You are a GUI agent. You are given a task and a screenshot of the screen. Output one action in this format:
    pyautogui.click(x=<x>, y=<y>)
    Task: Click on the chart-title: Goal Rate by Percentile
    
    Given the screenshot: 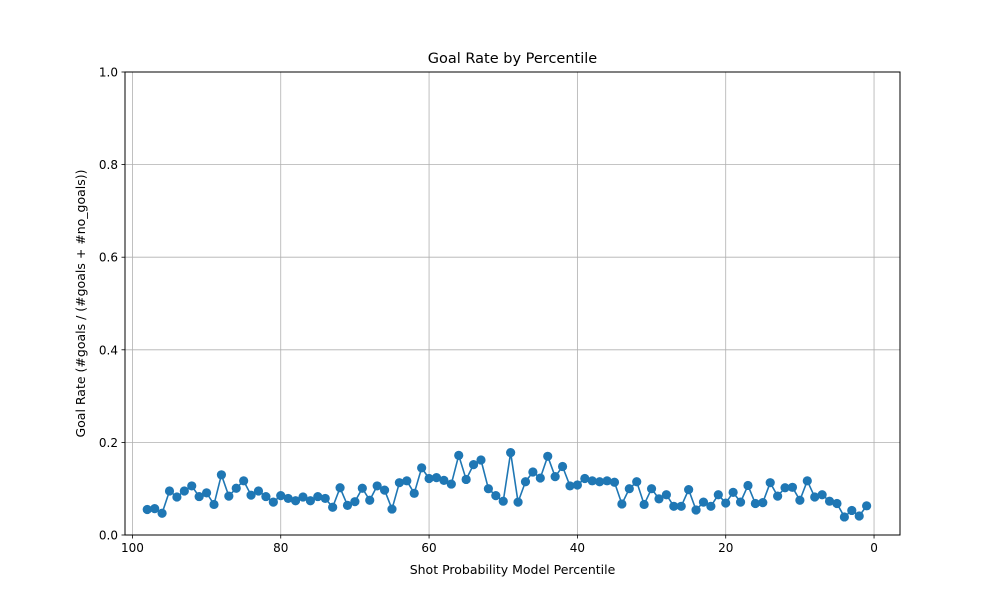 What is the action you would take?
    pyautogui.click(x=512, y=59)
    